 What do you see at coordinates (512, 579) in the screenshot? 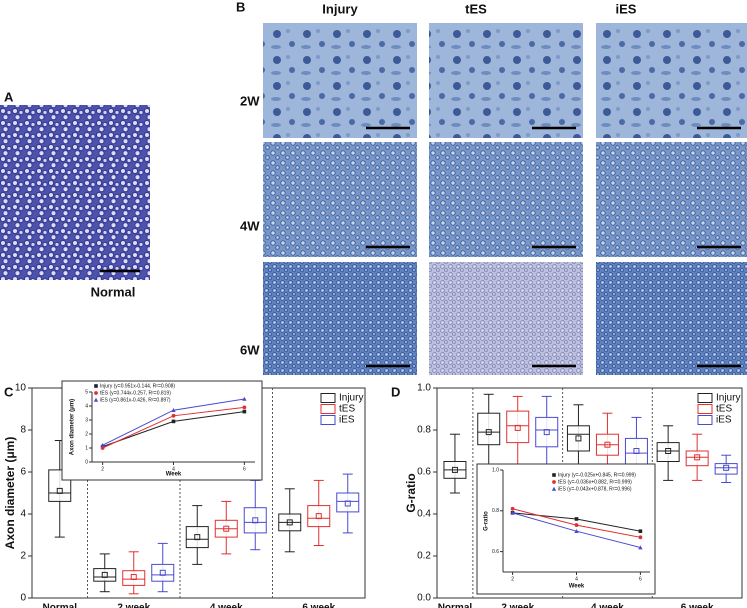
I see `x-tick-label: 2` at bounding box center [512, 579].